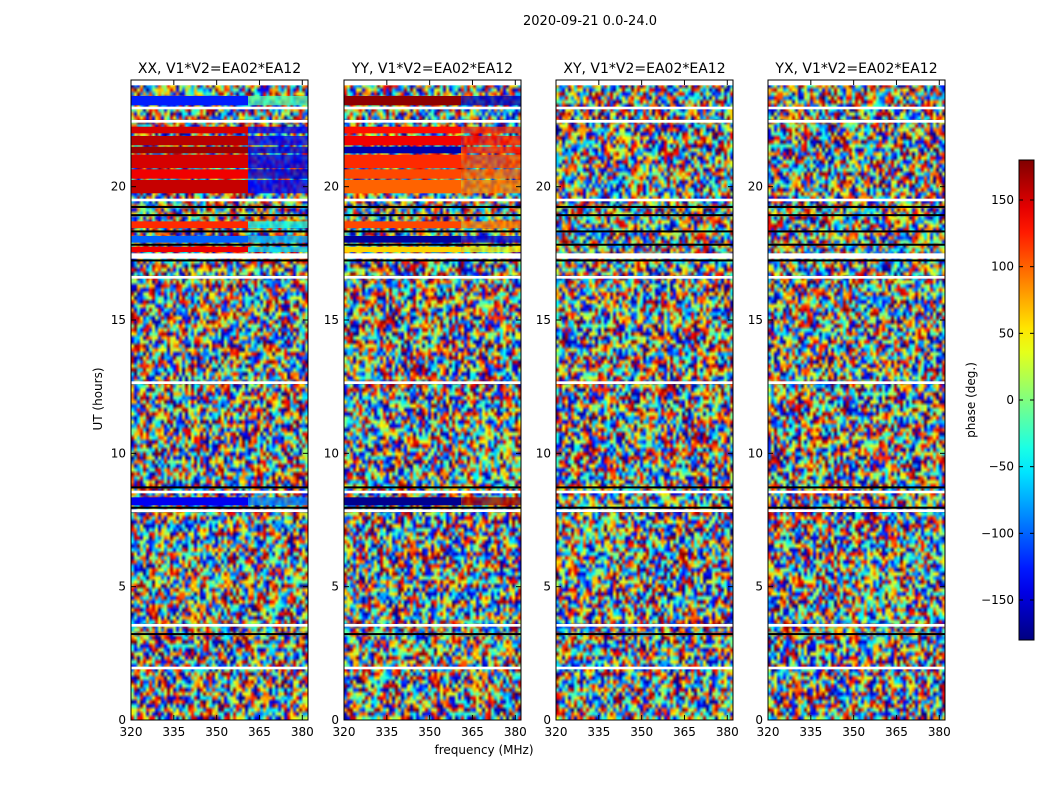 This screenshot has width=1050, height=800. I want to click on phase-raster, so click(856, 400).